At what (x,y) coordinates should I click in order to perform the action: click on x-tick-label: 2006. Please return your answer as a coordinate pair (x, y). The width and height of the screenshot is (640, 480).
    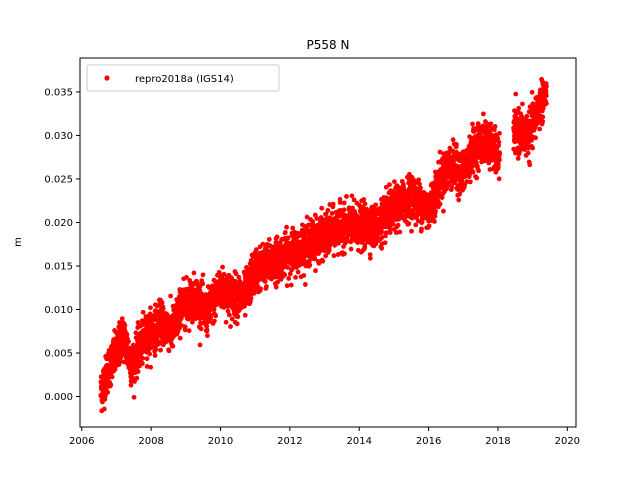
    Looking at the image, I should click on (81, 441).